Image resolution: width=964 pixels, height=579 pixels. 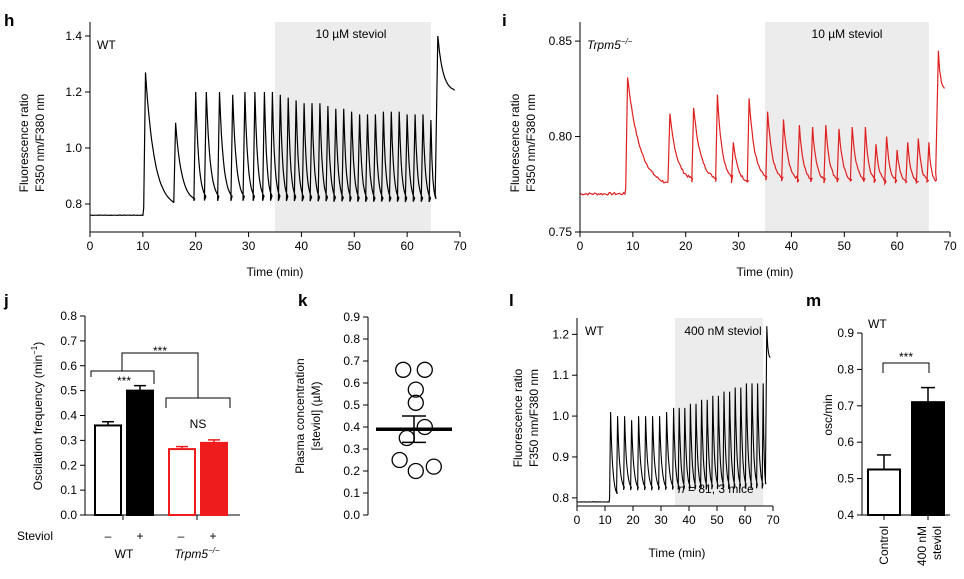 I want to click on steviol-plus-ko: +, so click(x=212, y=536).